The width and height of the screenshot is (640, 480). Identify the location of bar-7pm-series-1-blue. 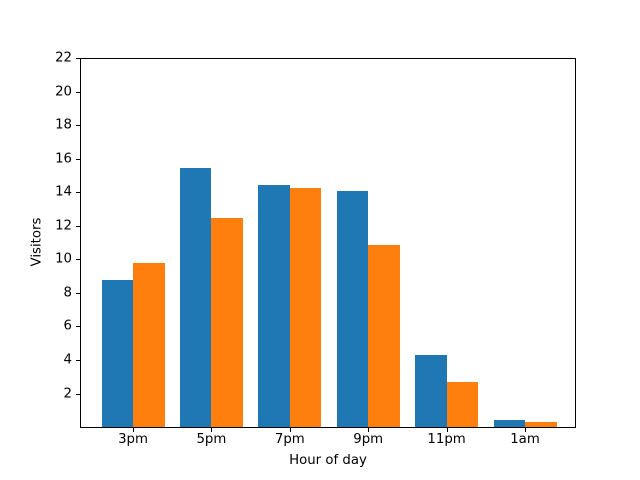
(274, 305).